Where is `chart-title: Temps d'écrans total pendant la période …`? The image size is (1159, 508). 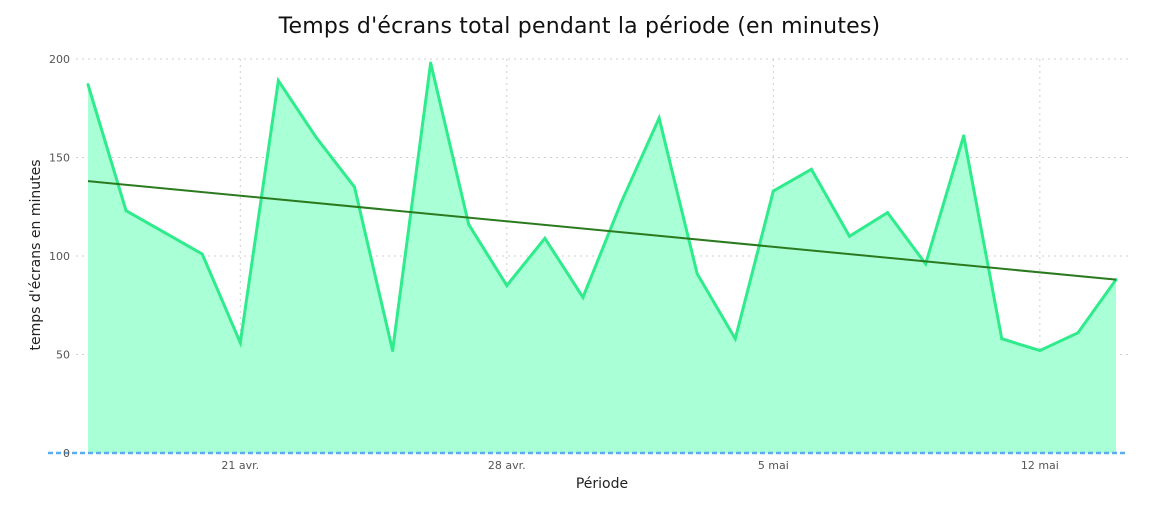
chart-title: Temps d'écrans total pendant la période … is located at coordinates (579, 26).